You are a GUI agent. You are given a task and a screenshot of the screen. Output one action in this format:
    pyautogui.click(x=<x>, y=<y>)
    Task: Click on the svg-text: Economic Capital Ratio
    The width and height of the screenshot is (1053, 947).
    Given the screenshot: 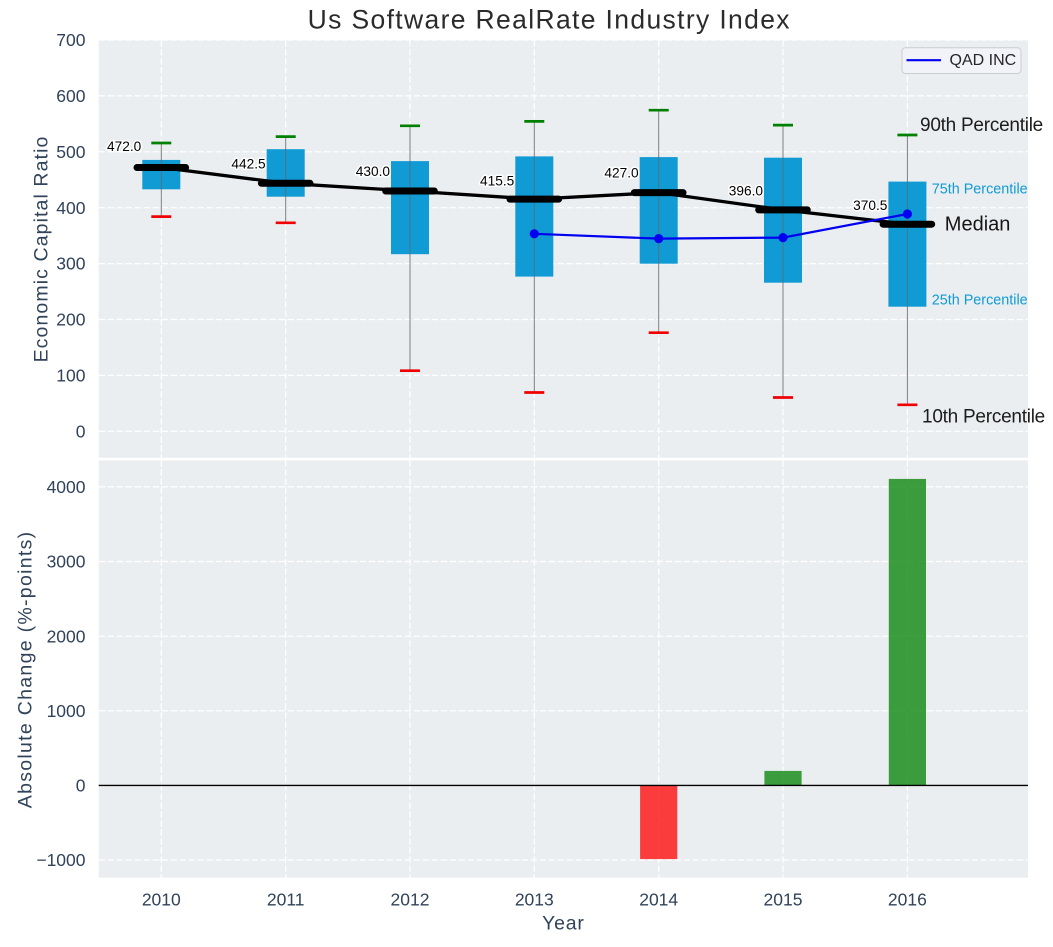 What is the action you would take?
    pyautogui.click(x=42, y=249)
    